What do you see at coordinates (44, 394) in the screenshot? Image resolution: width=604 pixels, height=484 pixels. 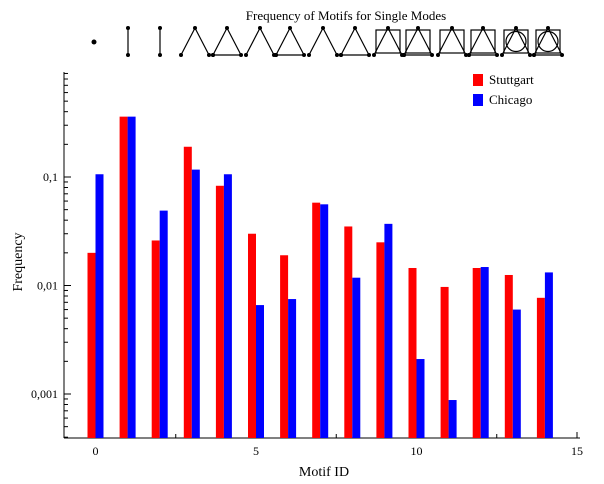 I see `y-tick-label: 0,001` at bounding box center [44, 394].